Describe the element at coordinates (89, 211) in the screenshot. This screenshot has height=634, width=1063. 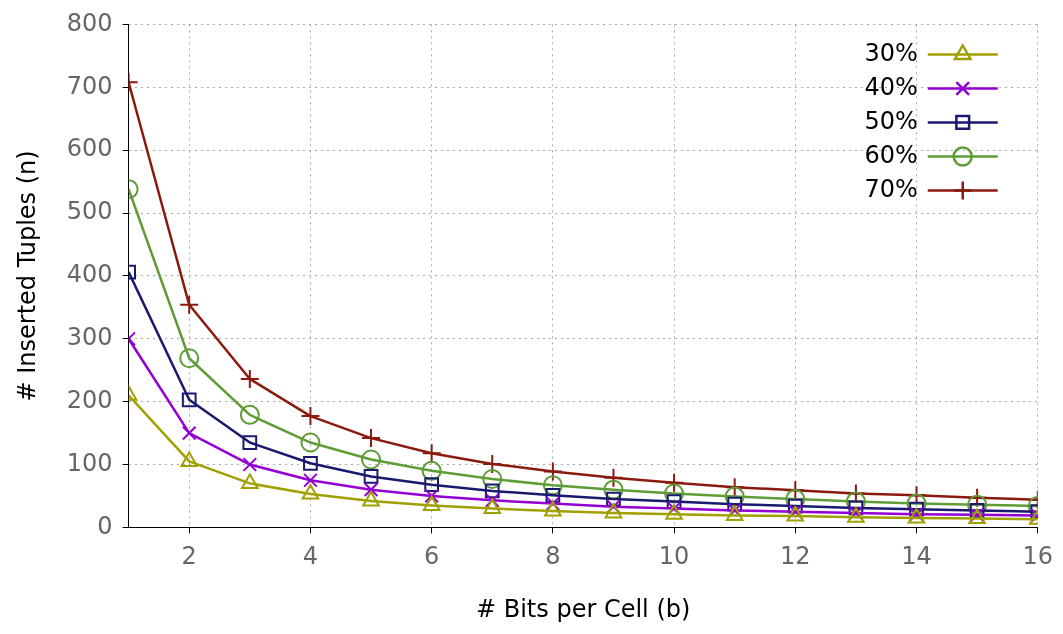
I see `y-tick-label: 500` at that location.